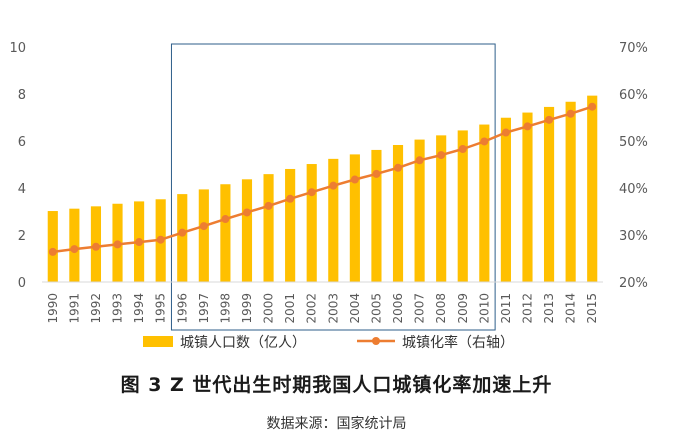  What do you see at coordinates (506, 308) in the screenshot?
I see `x-tick-label: 2011` at bounding box center [506, 308].